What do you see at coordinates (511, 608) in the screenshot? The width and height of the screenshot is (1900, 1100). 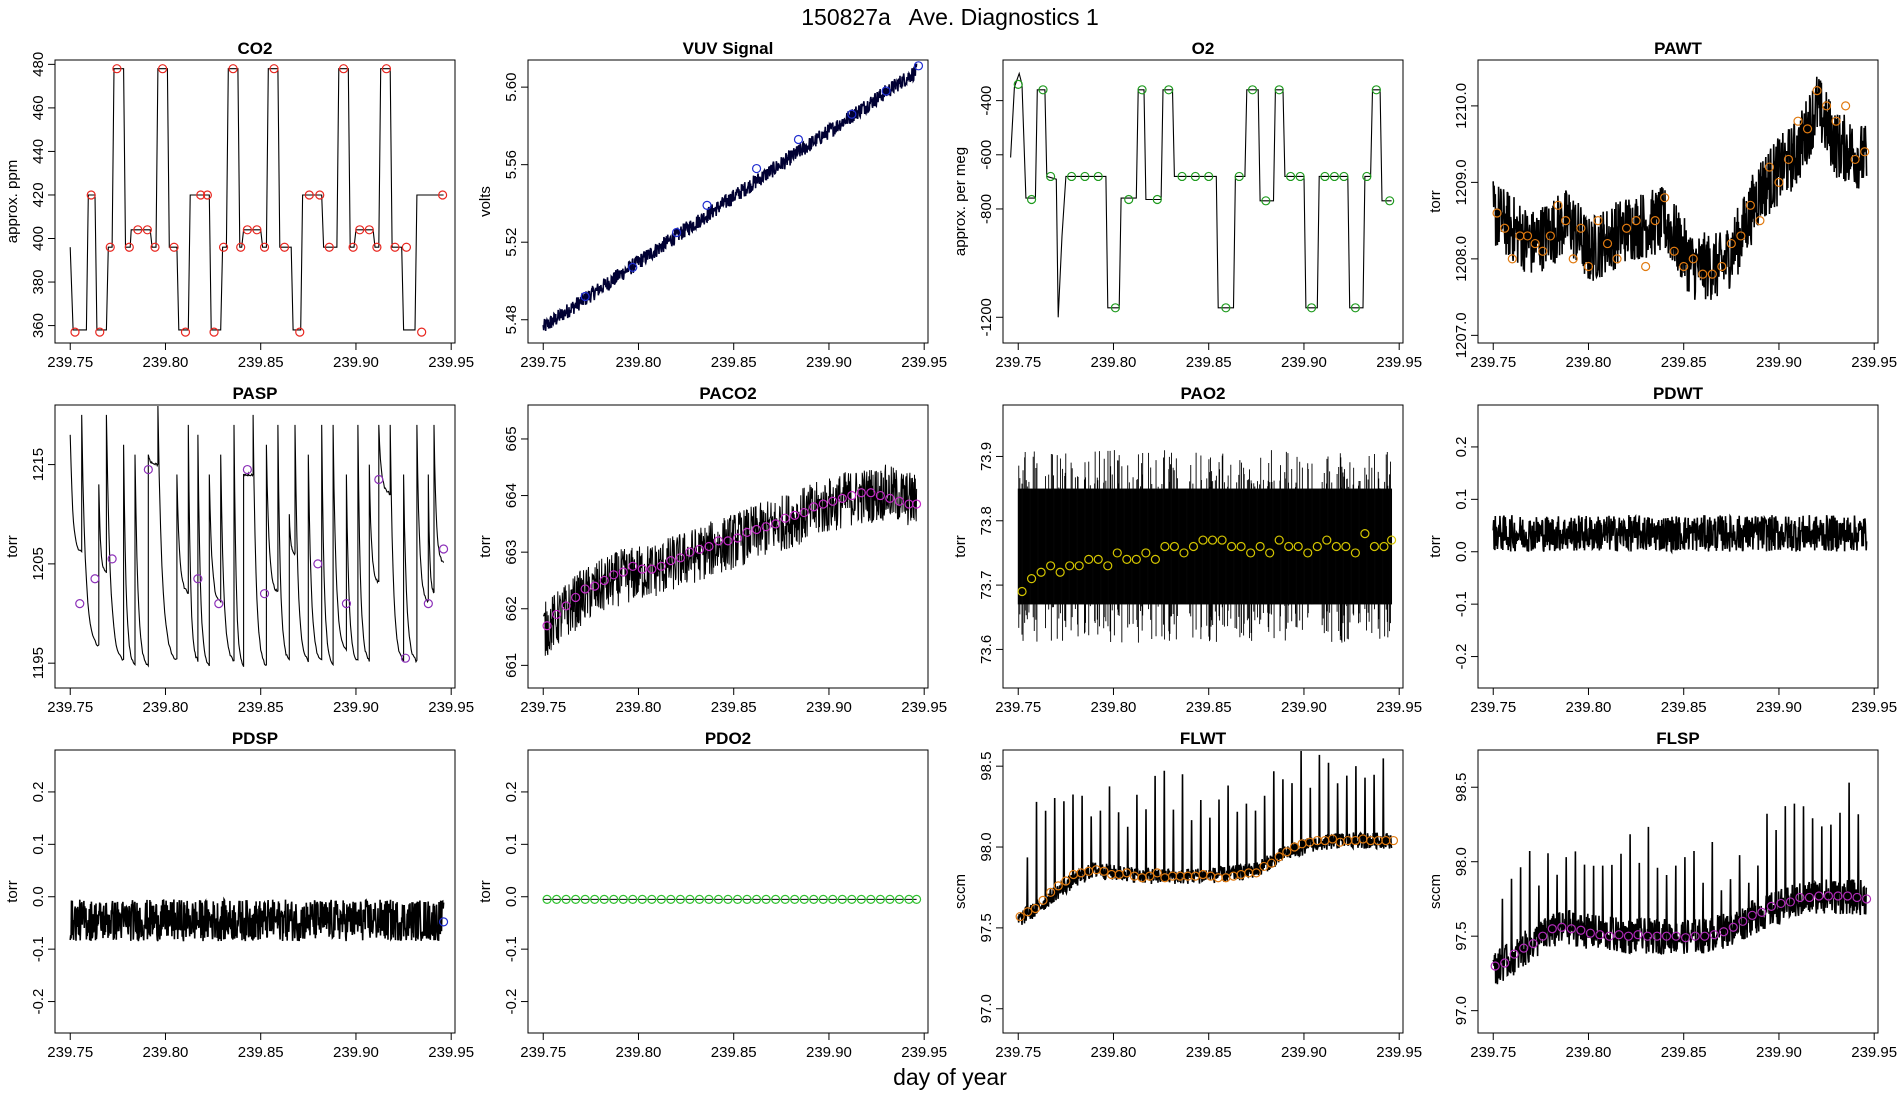 I see `y-tick-label: 662` at bounding box center [511, 608].